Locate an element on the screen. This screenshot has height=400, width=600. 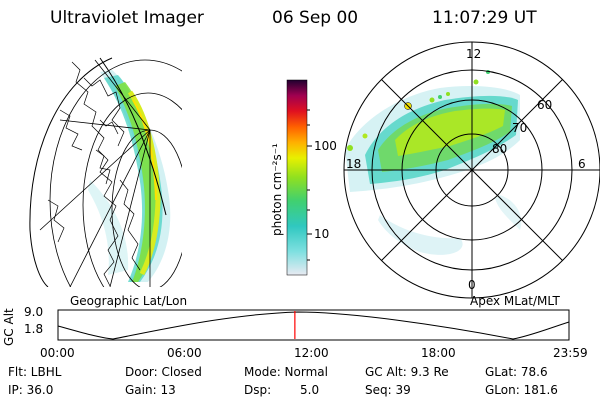
mode-info: Mode: Normal is located at coordinates (286, 372).